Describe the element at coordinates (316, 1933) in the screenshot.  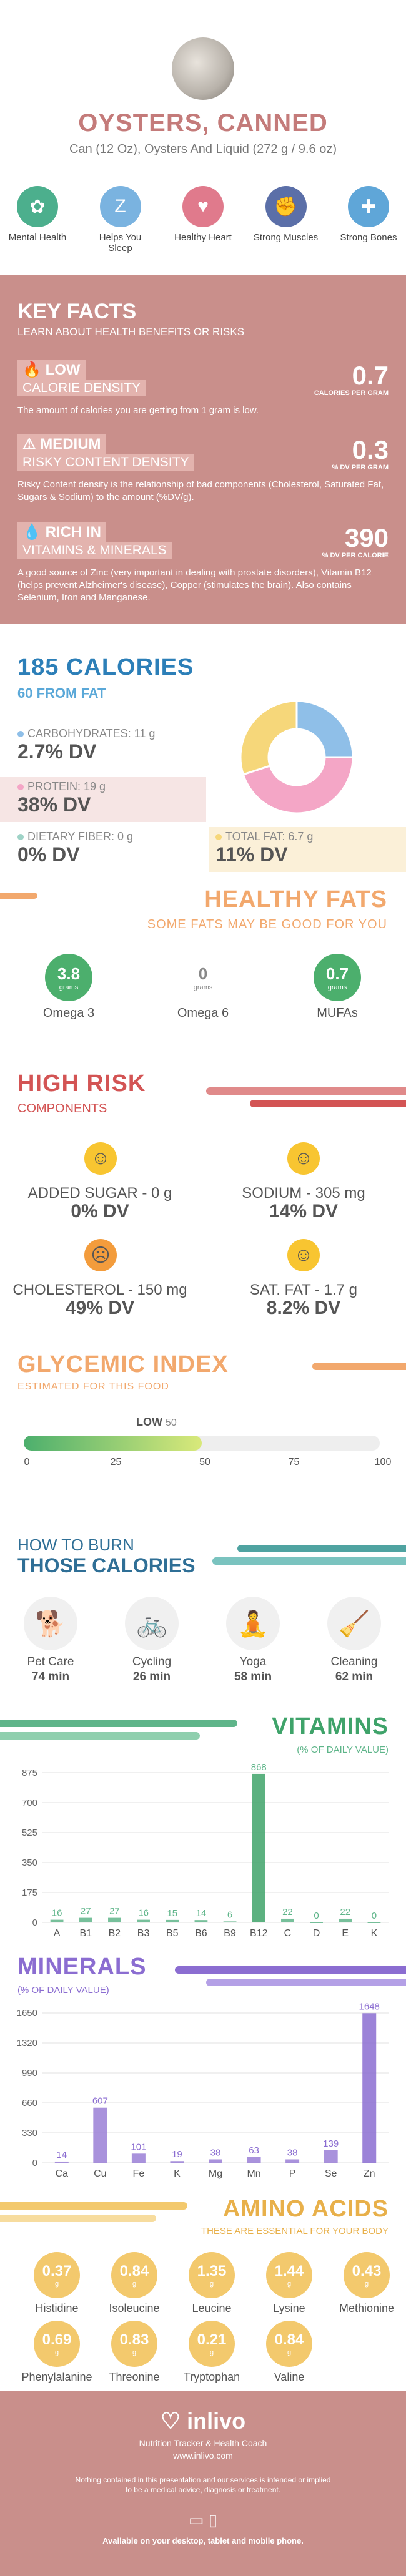
I see `vitamin-category-label: D` at that location.